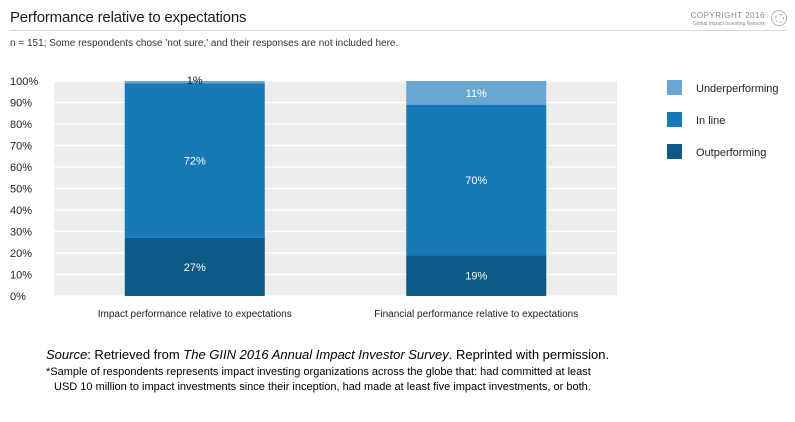 The height and width of the screenshot is (422, 795). I want to click on y-tick-label: 40%, so click(21, 211).